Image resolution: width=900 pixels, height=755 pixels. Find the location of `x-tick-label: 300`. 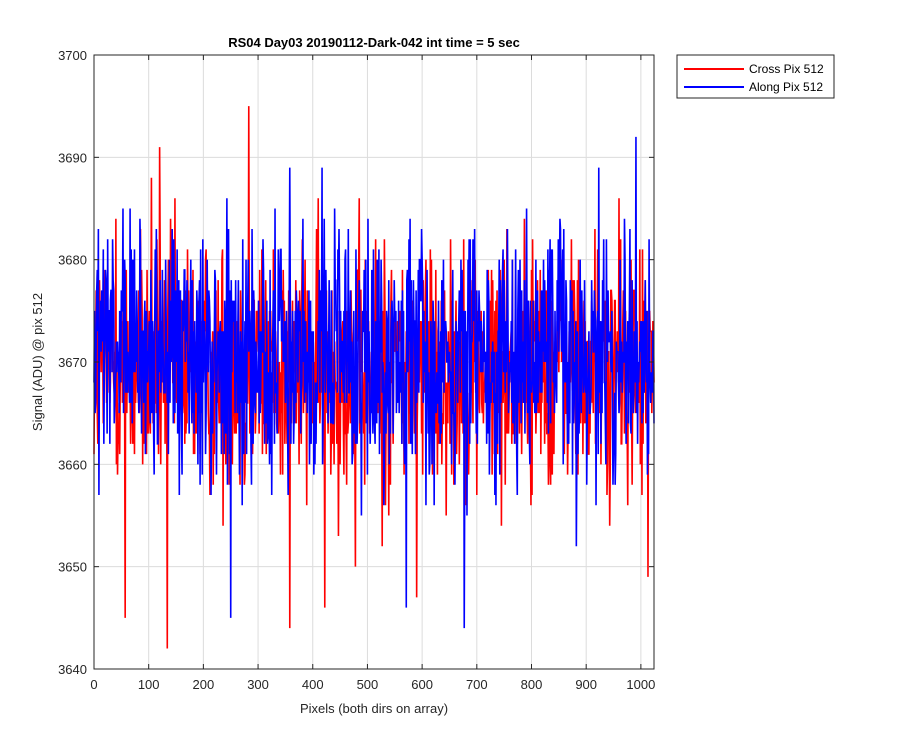

x-tick-label: 300 is located at coordinates (258, 684).